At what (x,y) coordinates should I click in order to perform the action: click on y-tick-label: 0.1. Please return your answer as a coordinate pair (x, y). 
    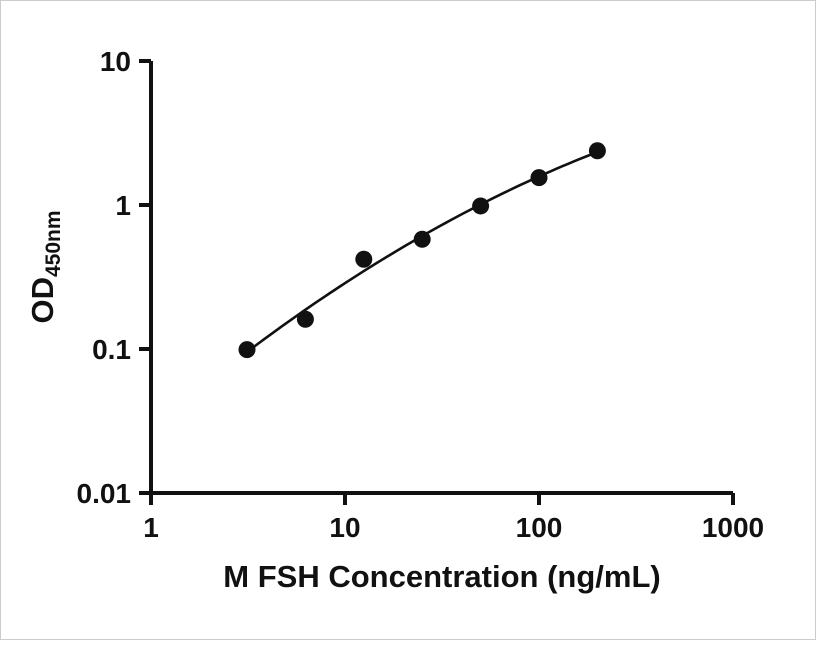
    Looking at the image, I should click on (111, 349).